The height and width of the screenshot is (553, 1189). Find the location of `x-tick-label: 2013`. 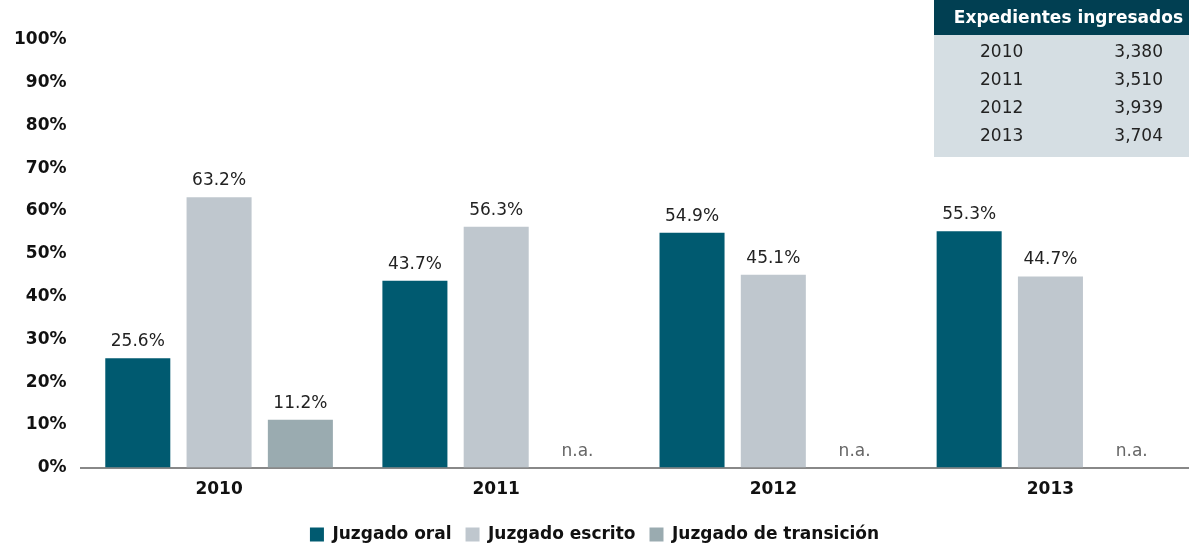

x-tick-label: 2013 is located at coordinates (1050, 488).